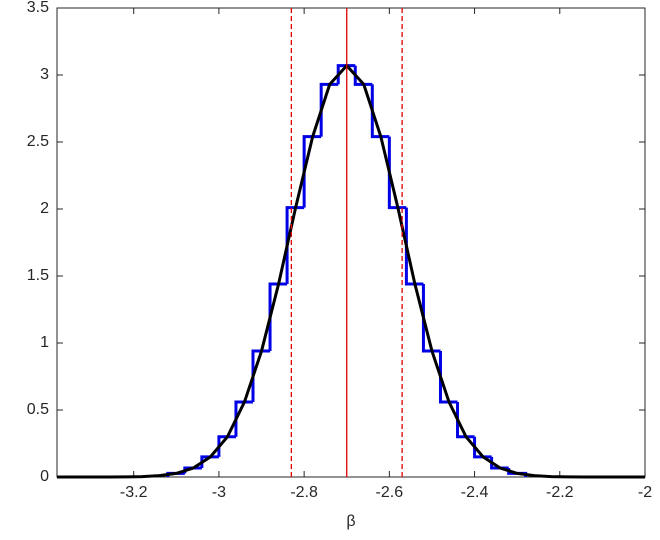  Describe the element at coordinates (134, 492) in the screenshot. I see `x-tick-label: -3.2` at that location.